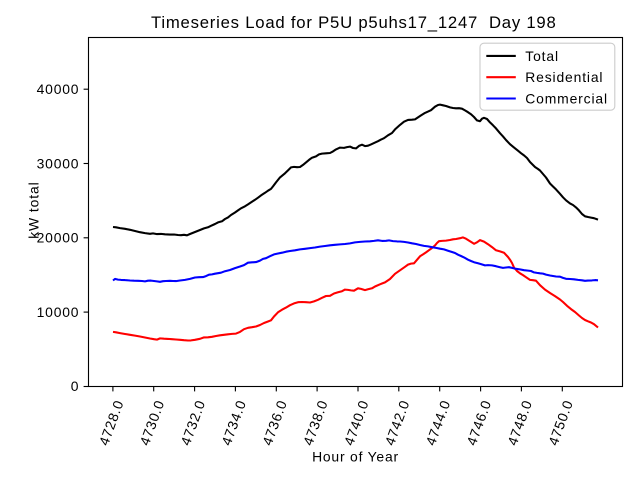  Describe the element at coordinates (58, 163) in the screenshot. I see `svg-text: 30000` at that location.